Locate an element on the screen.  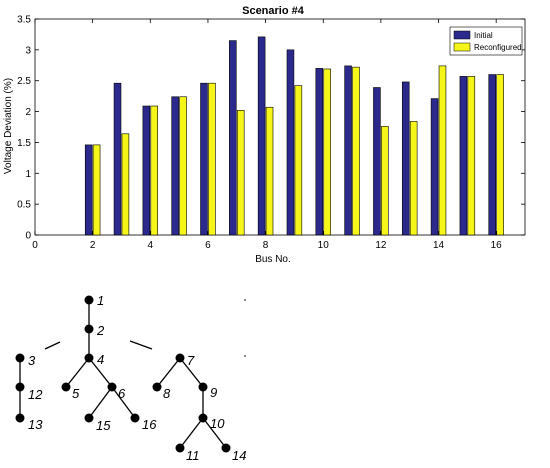
y-tick-label: 3 is located at coordinates (28, 50).